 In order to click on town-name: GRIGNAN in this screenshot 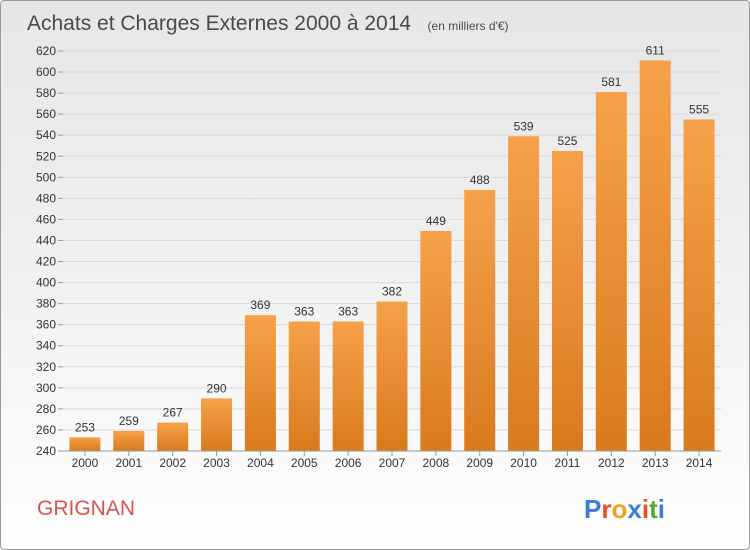, I will do `click(86, 508)`.